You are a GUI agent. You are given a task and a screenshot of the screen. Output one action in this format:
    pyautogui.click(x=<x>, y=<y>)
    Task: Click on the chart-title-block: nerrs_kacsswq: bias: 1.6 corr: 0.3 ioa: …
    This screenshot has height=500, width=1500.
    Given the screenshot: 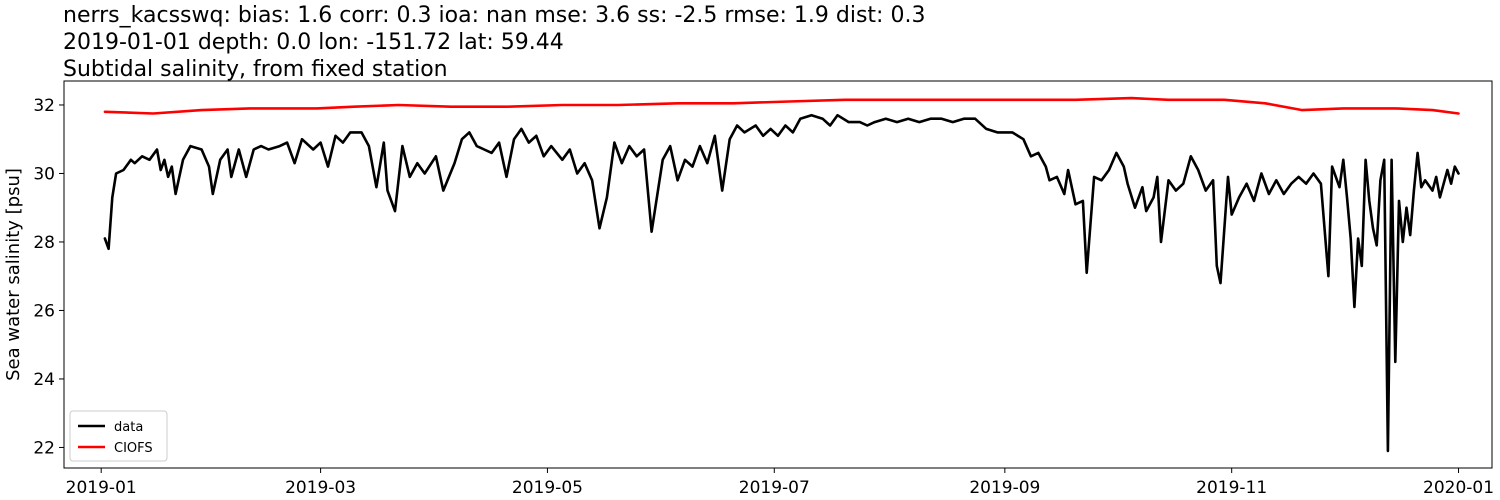 What is the action you would take?
    pyautogui.click(x=494, y=42)
    